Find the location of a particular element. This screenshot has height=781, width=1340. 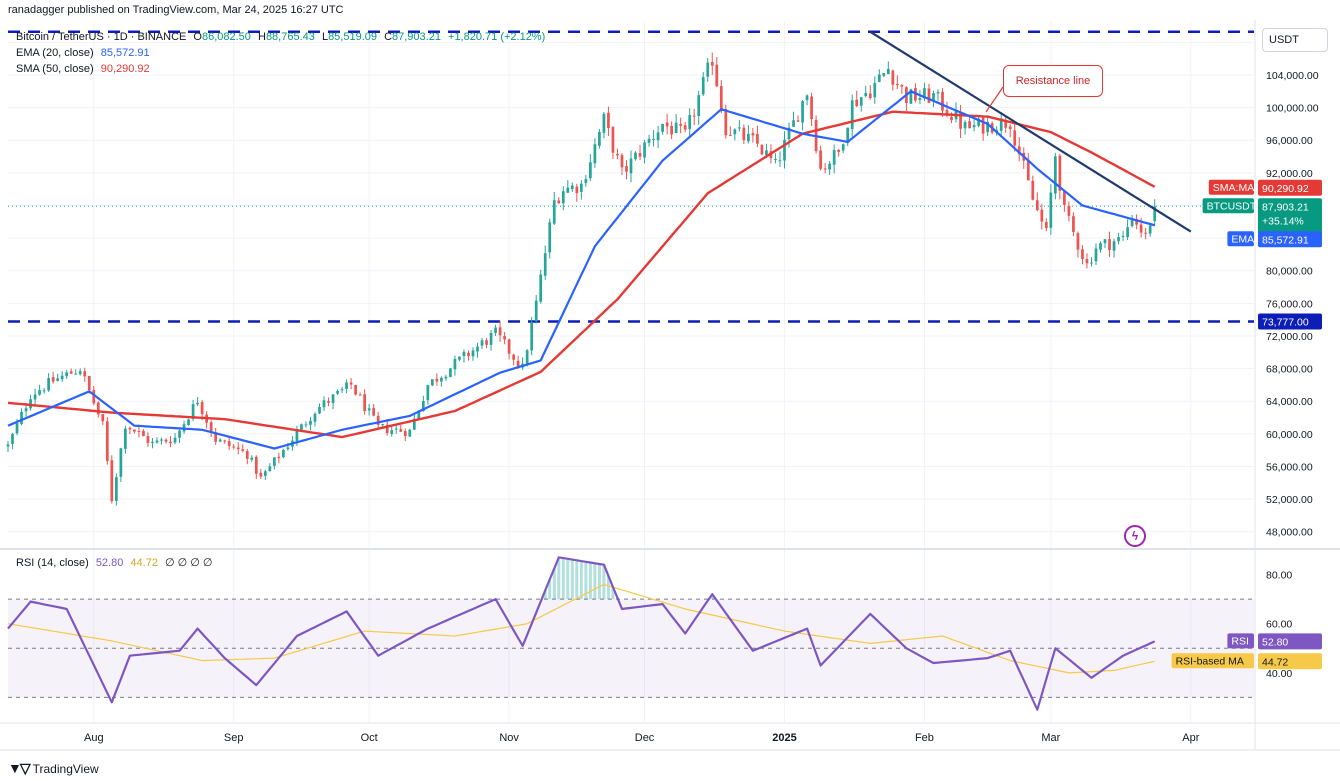

ohlc-change: +1,820.71 (+2.12%) is located at coordinates (497, 37).